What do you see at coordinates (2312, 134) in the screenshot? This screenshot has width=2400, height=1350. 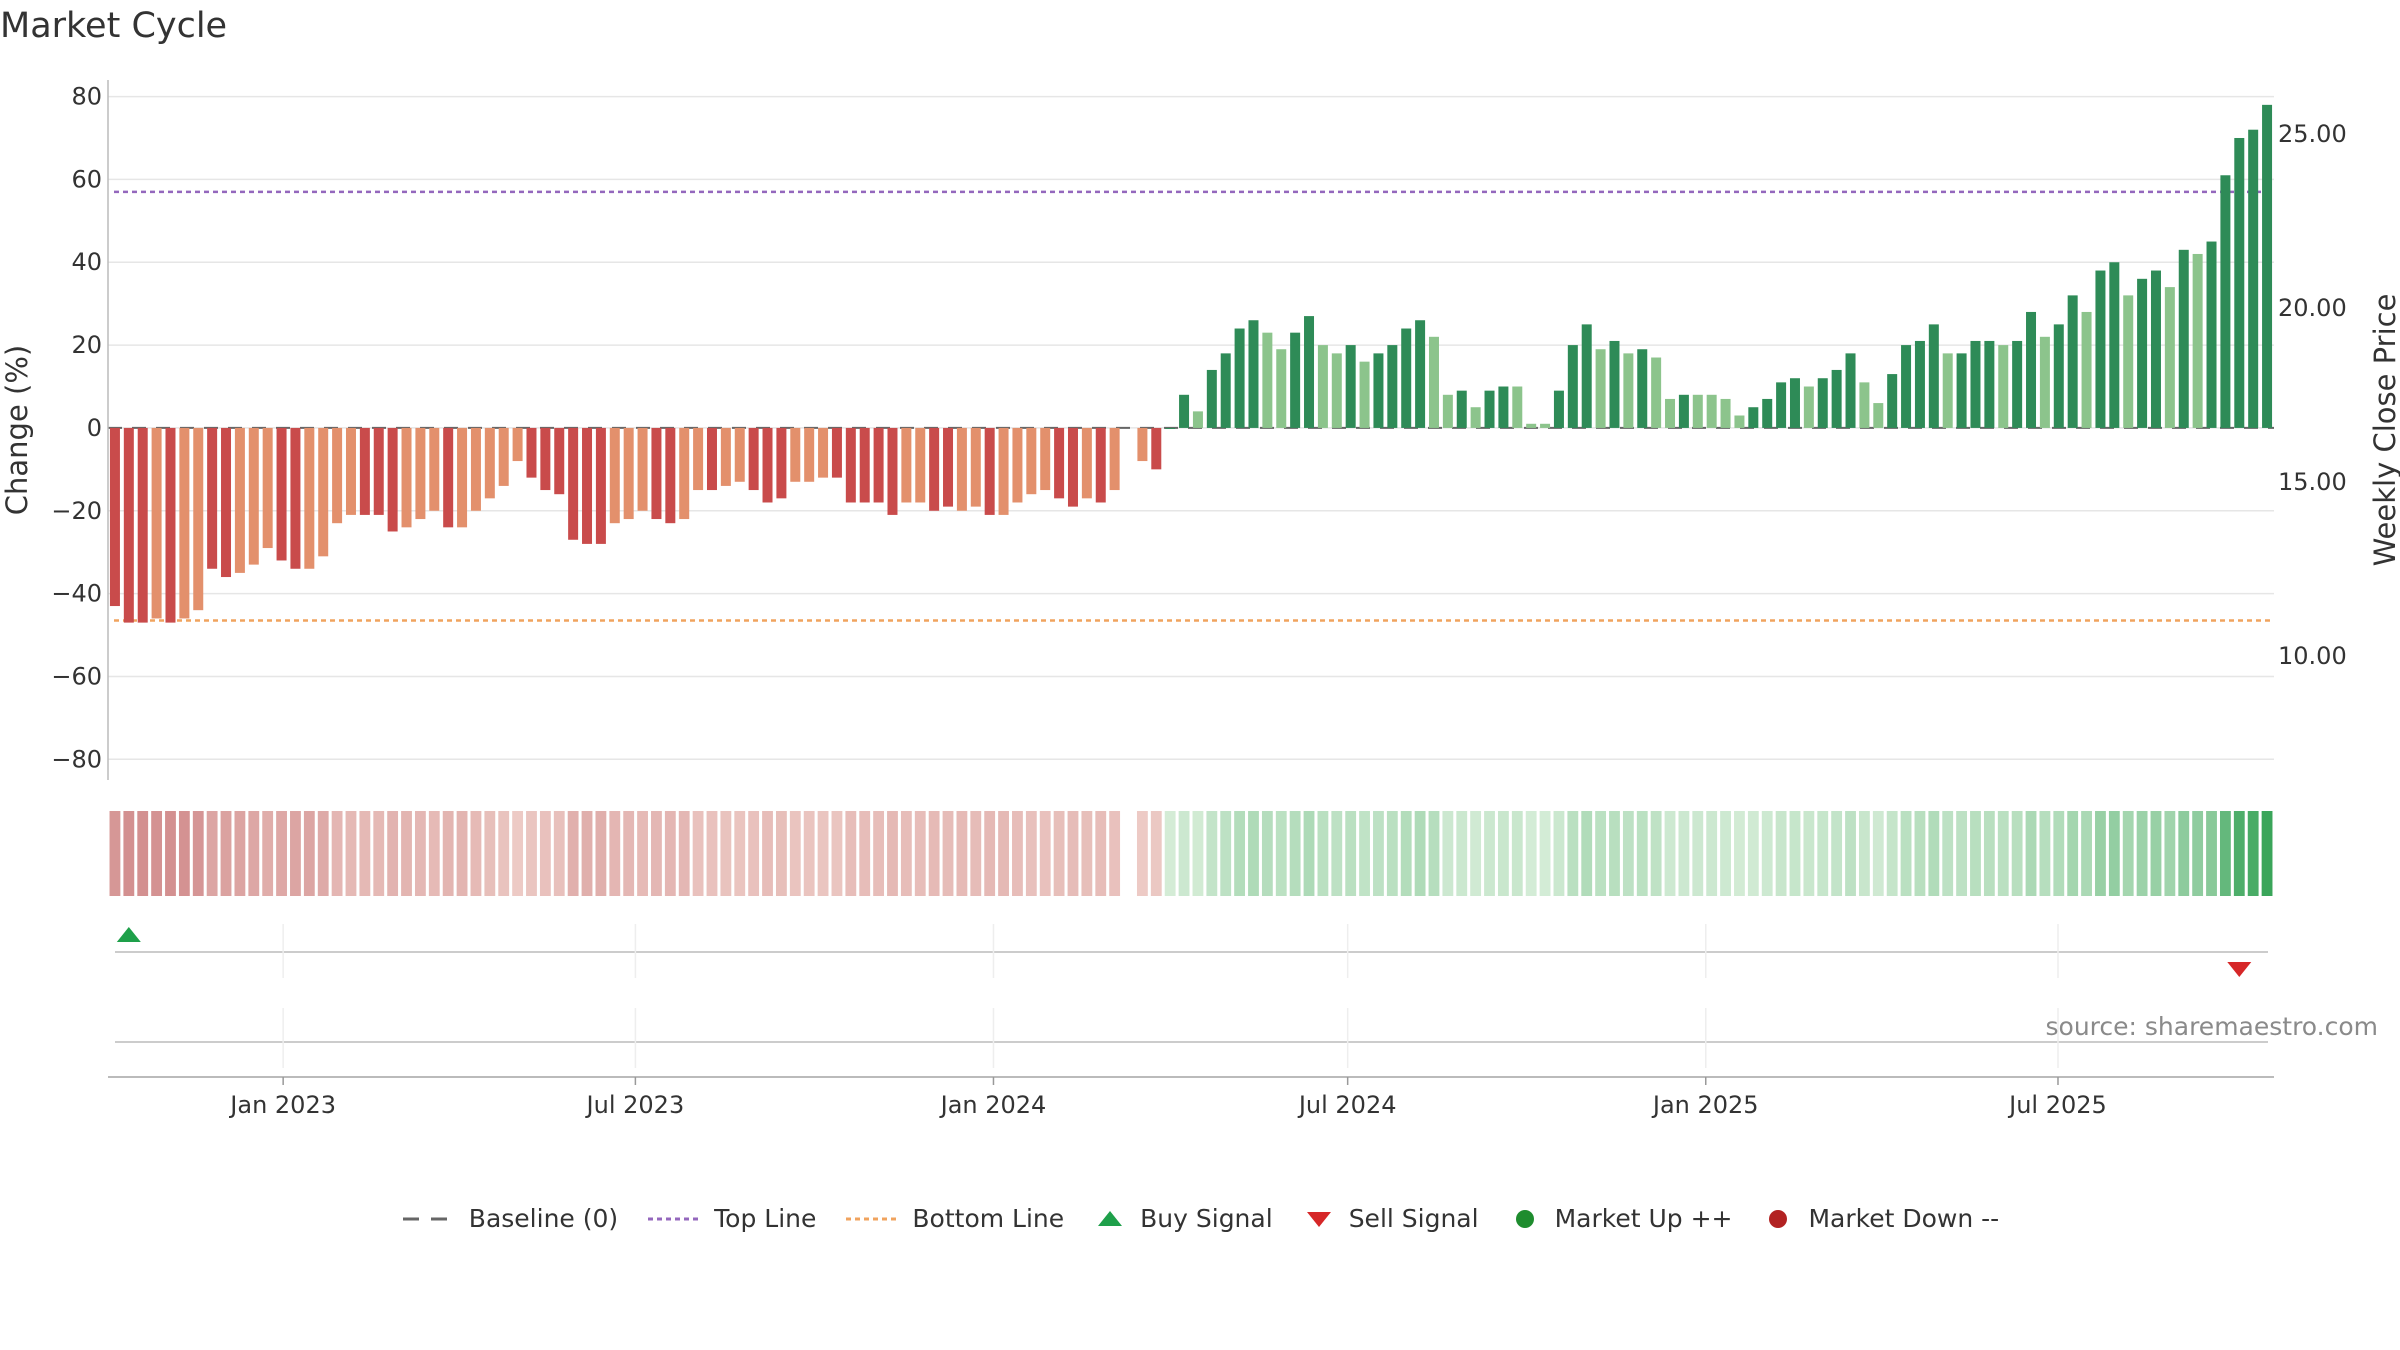 I see `y2-tick-label: 25.00` at bounding box center [2312, 134].